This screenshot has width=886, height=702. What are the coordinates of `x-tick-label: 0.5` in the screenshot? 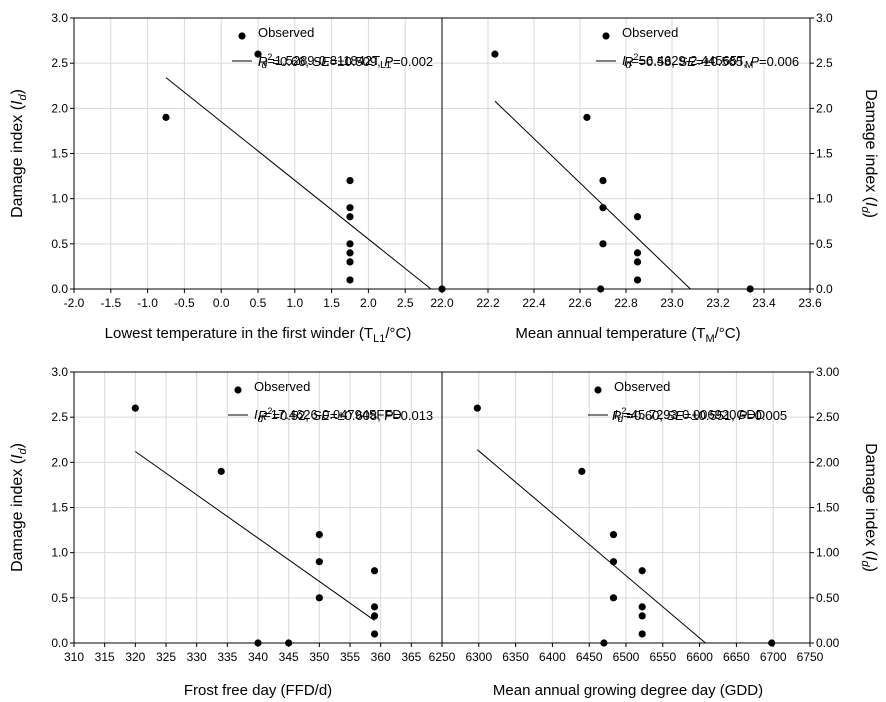 It's located at (258, 303).